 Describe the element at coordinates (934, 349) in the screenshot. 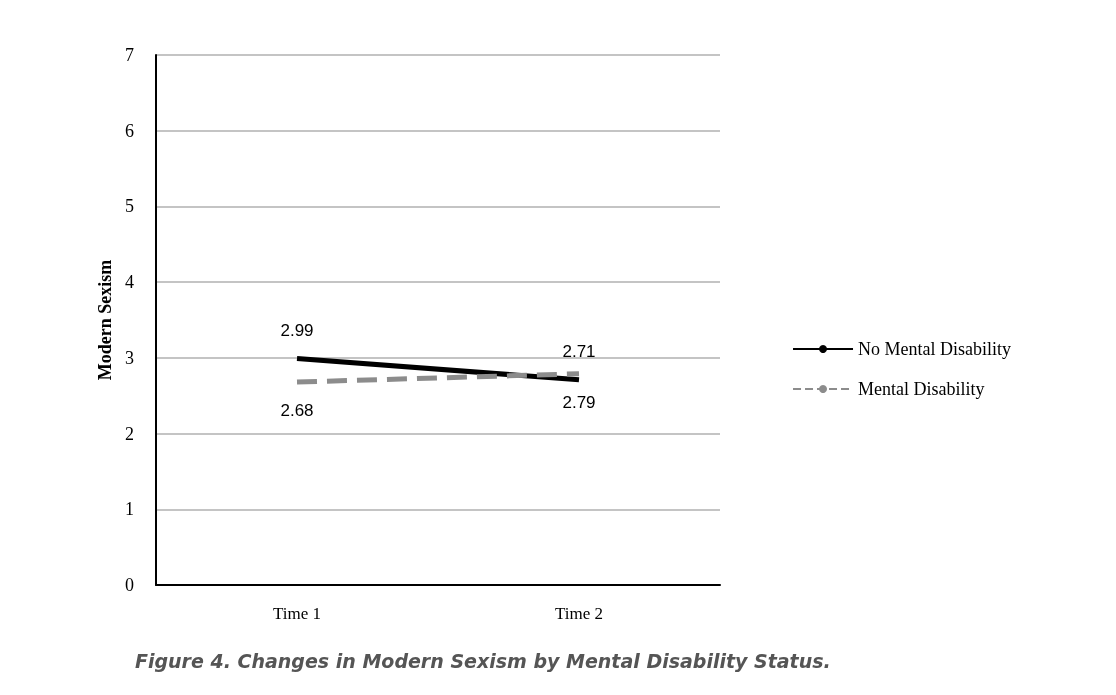

I see `legend-label: No Mental Disability` at that location.